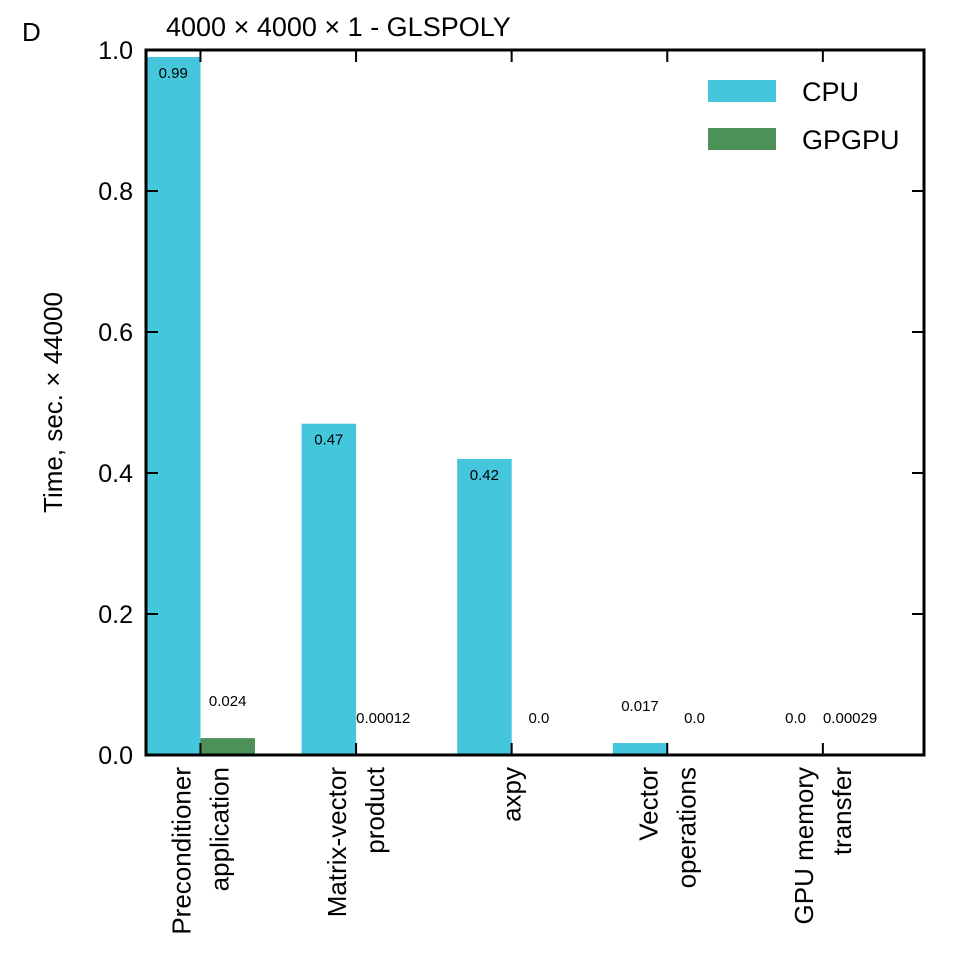 This screenshot has height=975, width=975. What do you see at coordinates (383, 718) in the screenshot?
I see `data-label-gpgpu-1: 0.00012` at bounding box center [383, 718].